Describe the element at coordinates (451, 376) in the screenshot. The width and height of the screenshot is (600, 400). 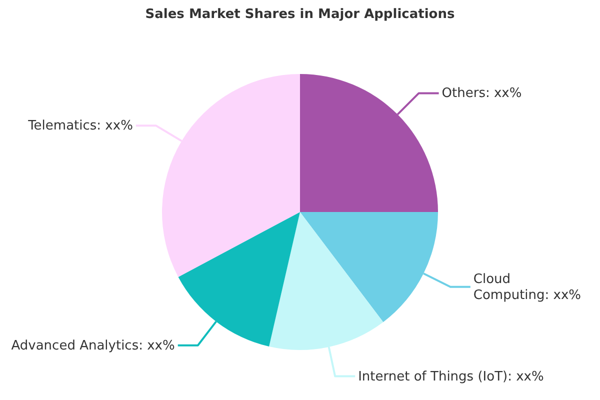
I see `slice-label: Internet of Things (IoT): xx%` at that location.